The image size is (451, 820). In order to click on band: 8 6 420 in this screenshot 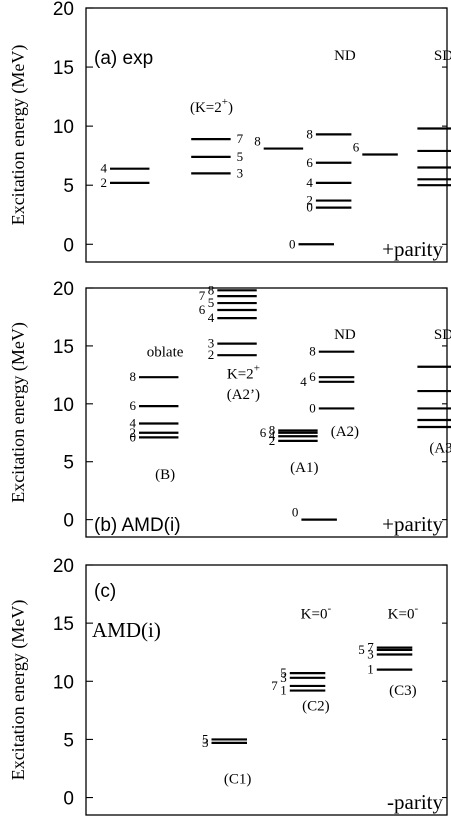, I will do `click(154, 406)`.